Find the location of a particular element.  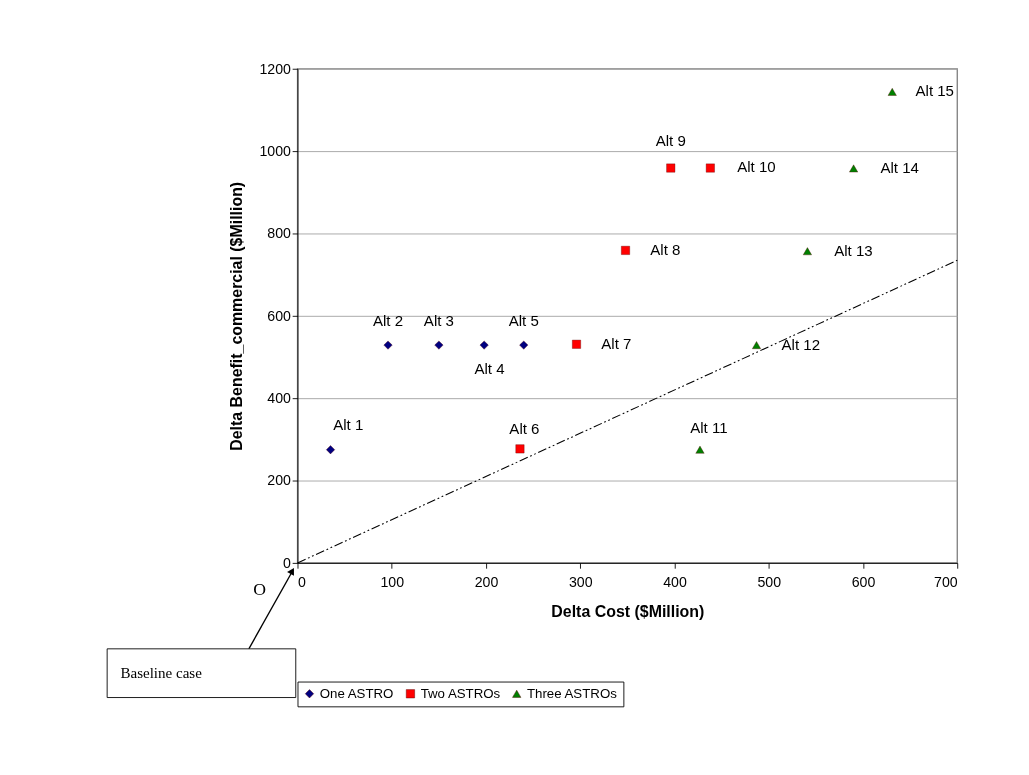

annotation: Alt 14 is located at coordinates (899, 167).